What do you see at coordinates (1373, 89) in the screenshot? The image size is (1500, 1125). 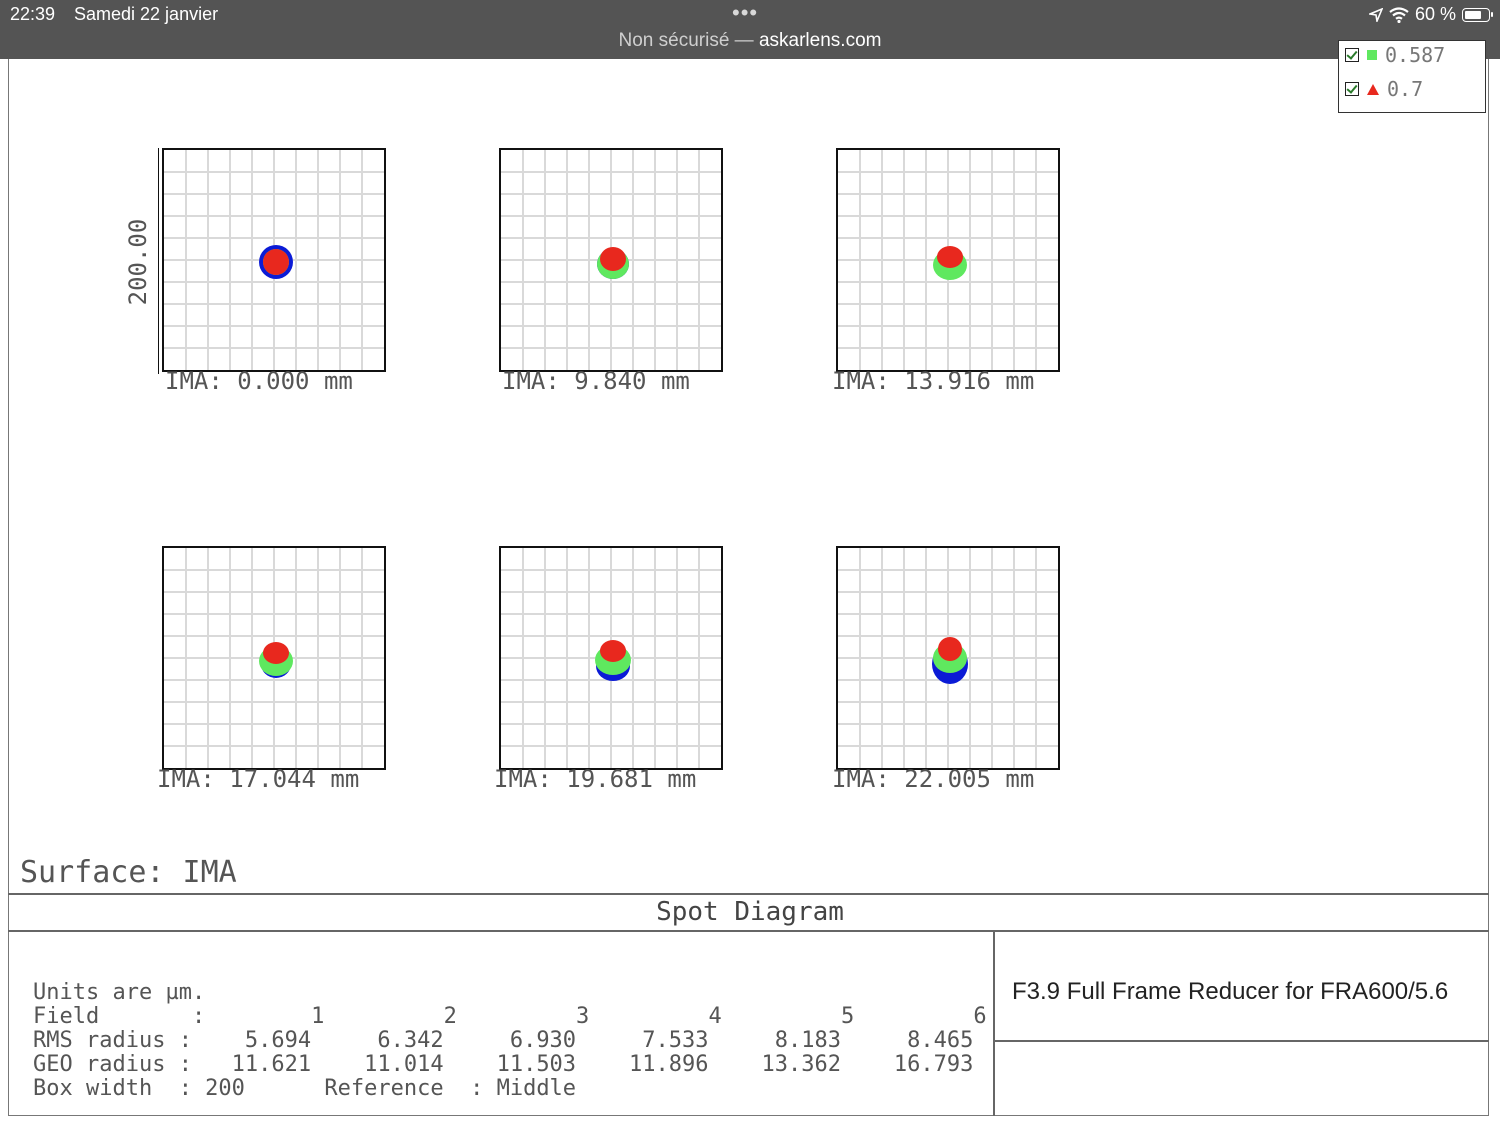 I see `red-triangle-icon` at bounding box center [1373, 89].